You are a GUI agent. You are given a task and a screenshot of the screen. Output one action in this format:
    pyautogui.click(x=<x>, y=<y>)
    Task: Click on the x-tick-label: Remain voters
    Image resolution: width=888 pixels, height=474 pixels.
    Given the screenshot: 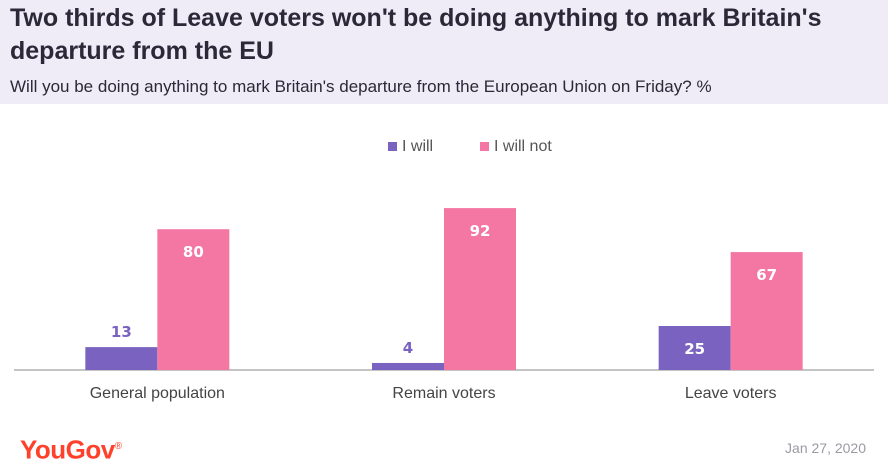 What is the action you would take?
    pyautogui.click(x=443, y=393)
    